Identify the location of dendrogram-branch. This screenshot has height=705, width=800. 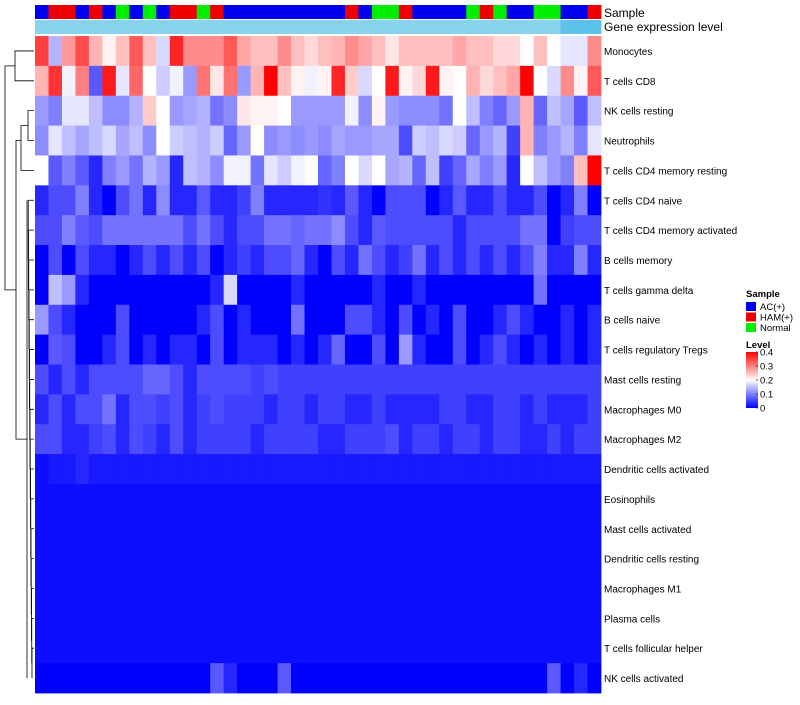
(27, 148).